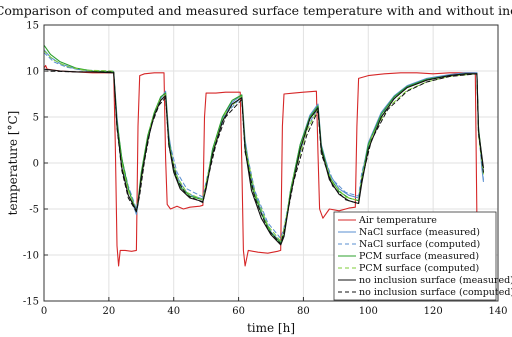 The image size is (512, 337). I want to click on legend-entry: NaCl surface (measured), so click(419, 232).